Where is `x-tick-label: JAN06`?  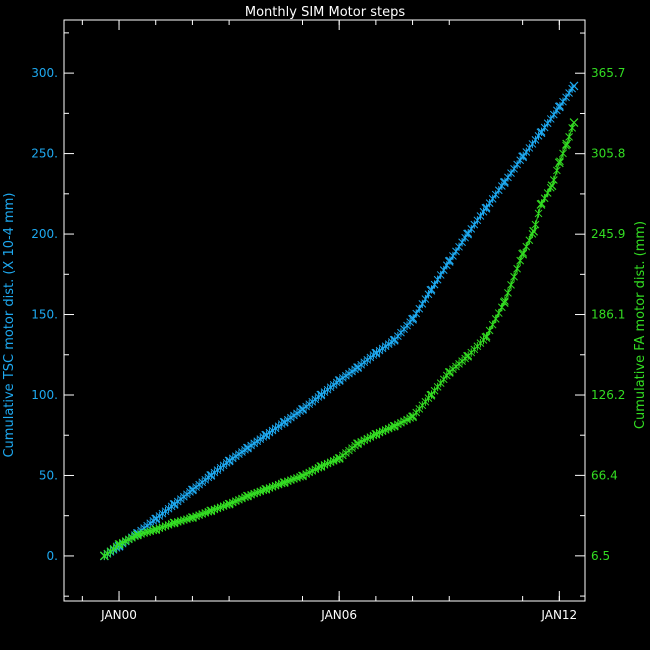
x-tick-label: JAN06 is located at coordinates (338, 615).